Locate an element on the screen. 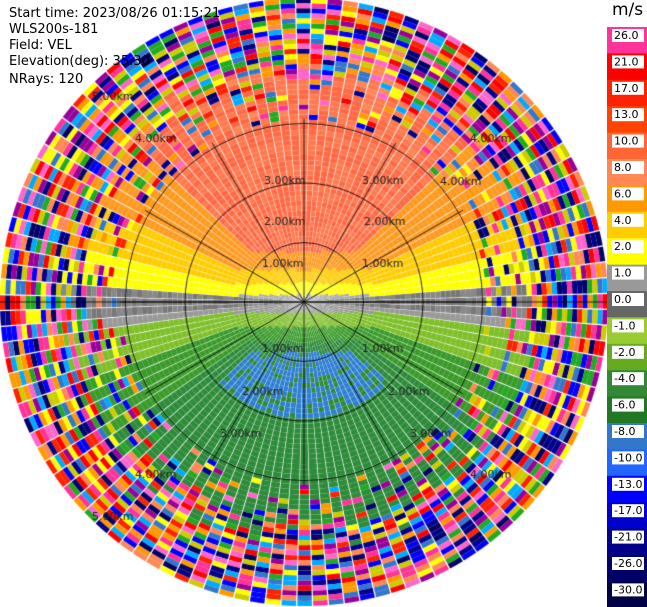  colorbar-tick-label: 10.0 is located at coordinates (626, 141).